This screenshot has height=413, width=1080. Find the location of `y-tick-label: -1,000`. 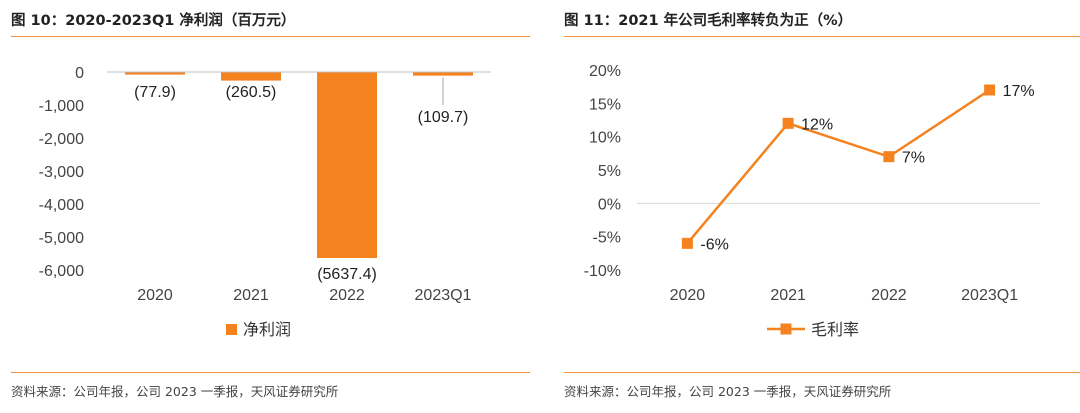

y-tick-label: -1,000 is located at coordinates (61, 106).